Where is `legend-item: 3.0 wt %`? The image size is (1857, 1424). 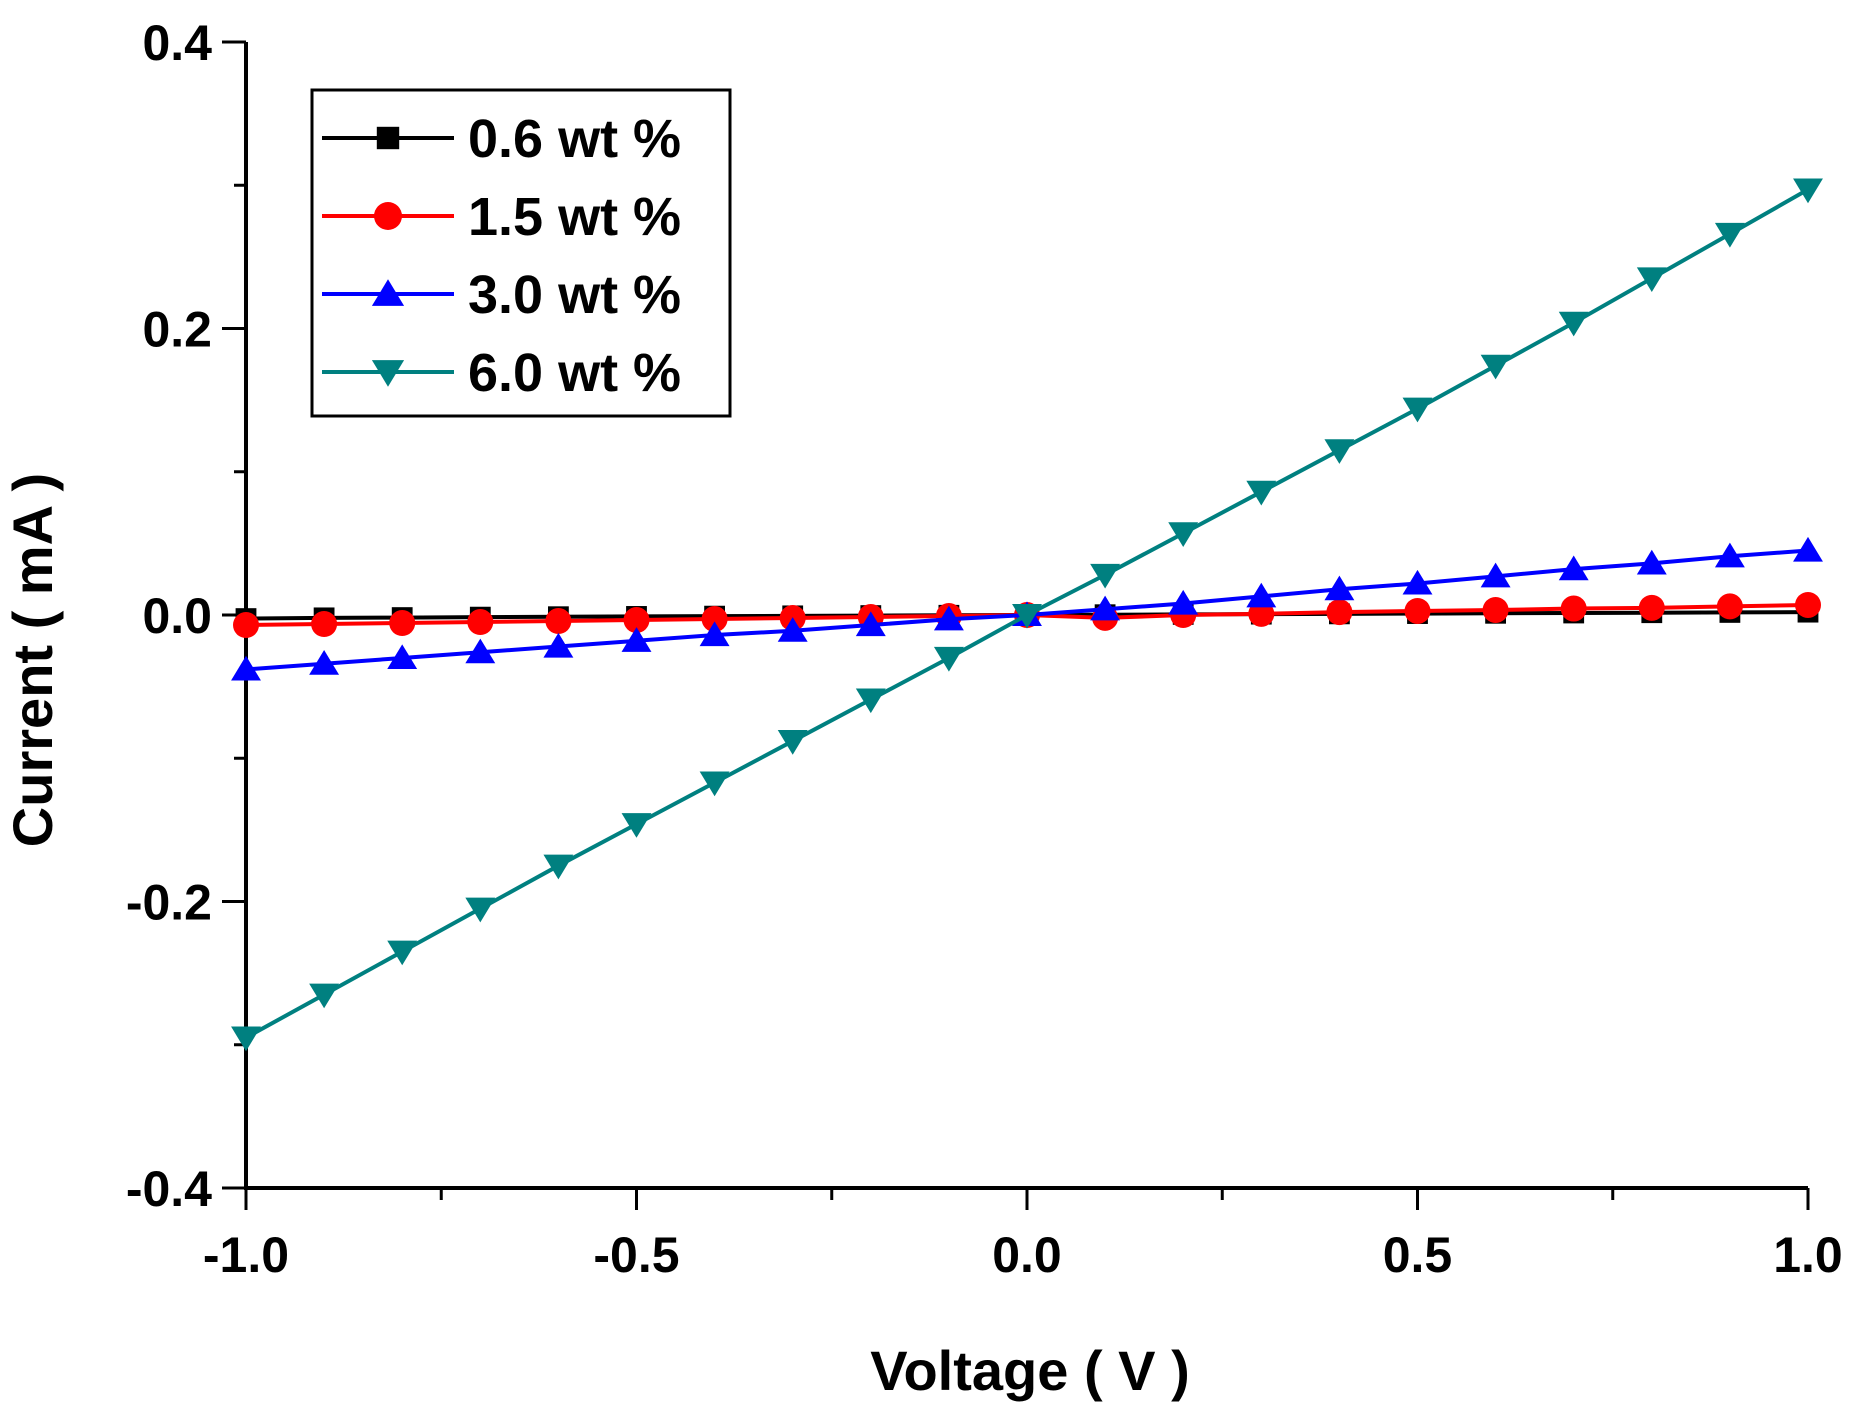
legend-item: 3.0 wt % is located at coordinates (501, 295).